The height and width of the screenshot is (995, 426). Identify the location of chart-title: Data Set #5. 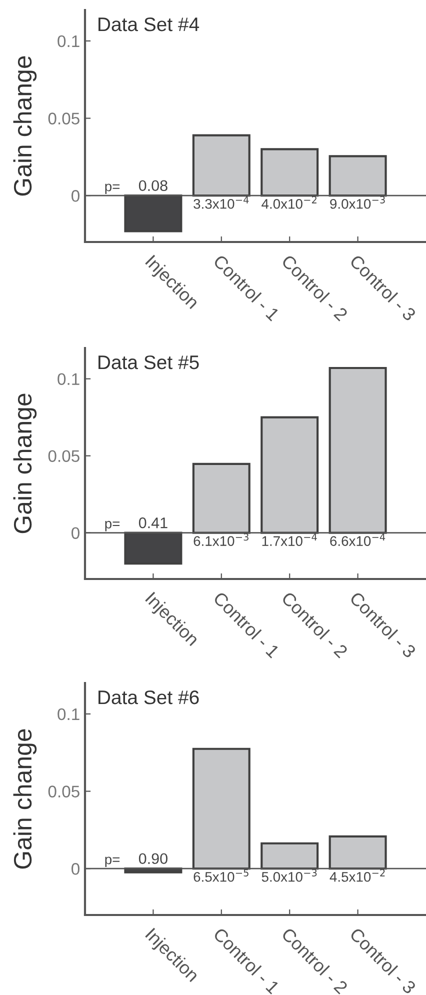
(148, 362).